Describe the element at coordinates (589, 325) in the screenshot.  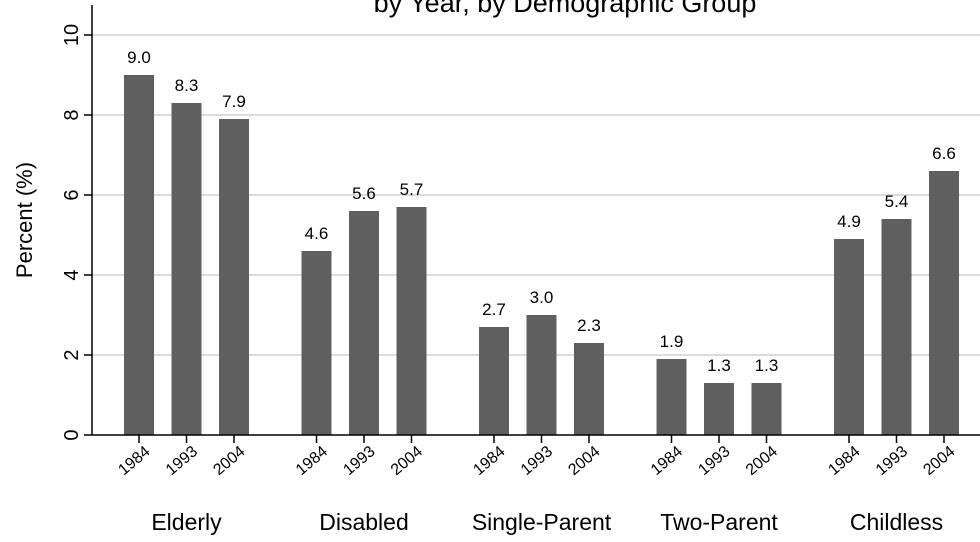
I see `data-label: 2.3` at that location.